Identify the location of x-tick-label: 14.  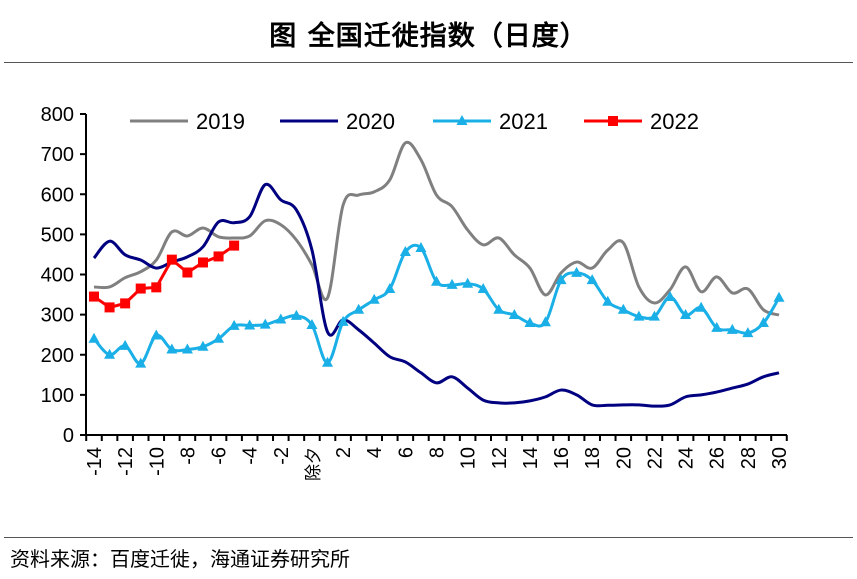
(531, 458).